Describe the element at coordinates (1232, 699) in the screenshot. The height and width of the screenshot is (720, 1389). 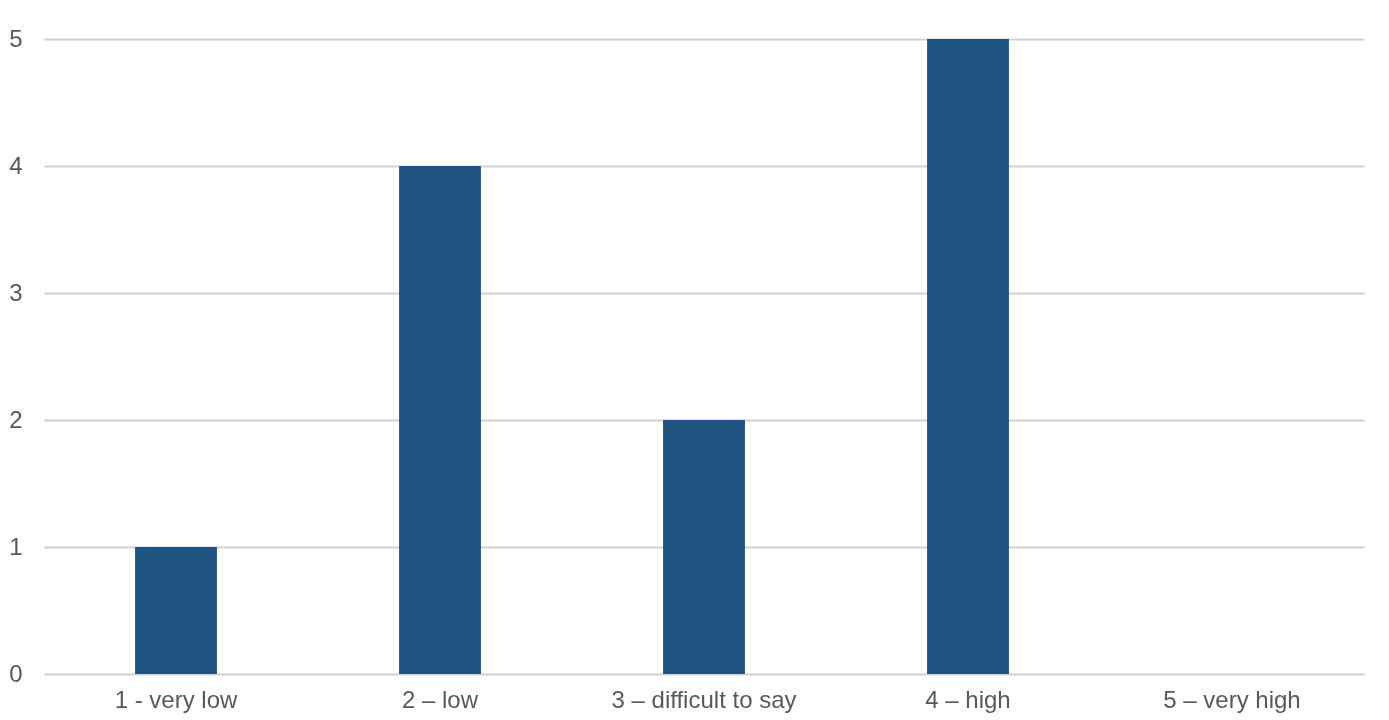
I see `x-tick-label: 5 – very high` at that location.